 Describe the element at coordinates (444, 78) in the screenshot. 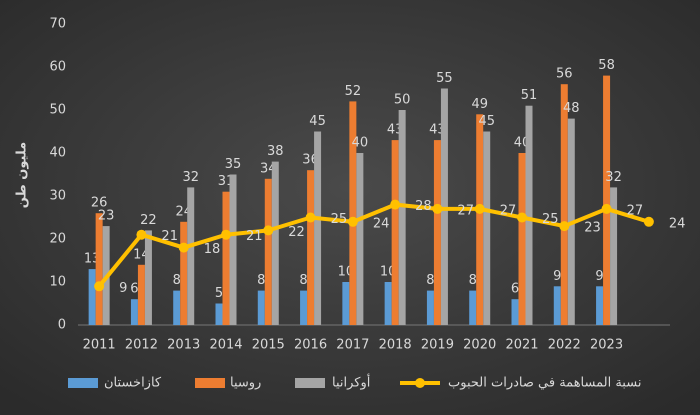

I see `bar-value-label: 55` at that location.